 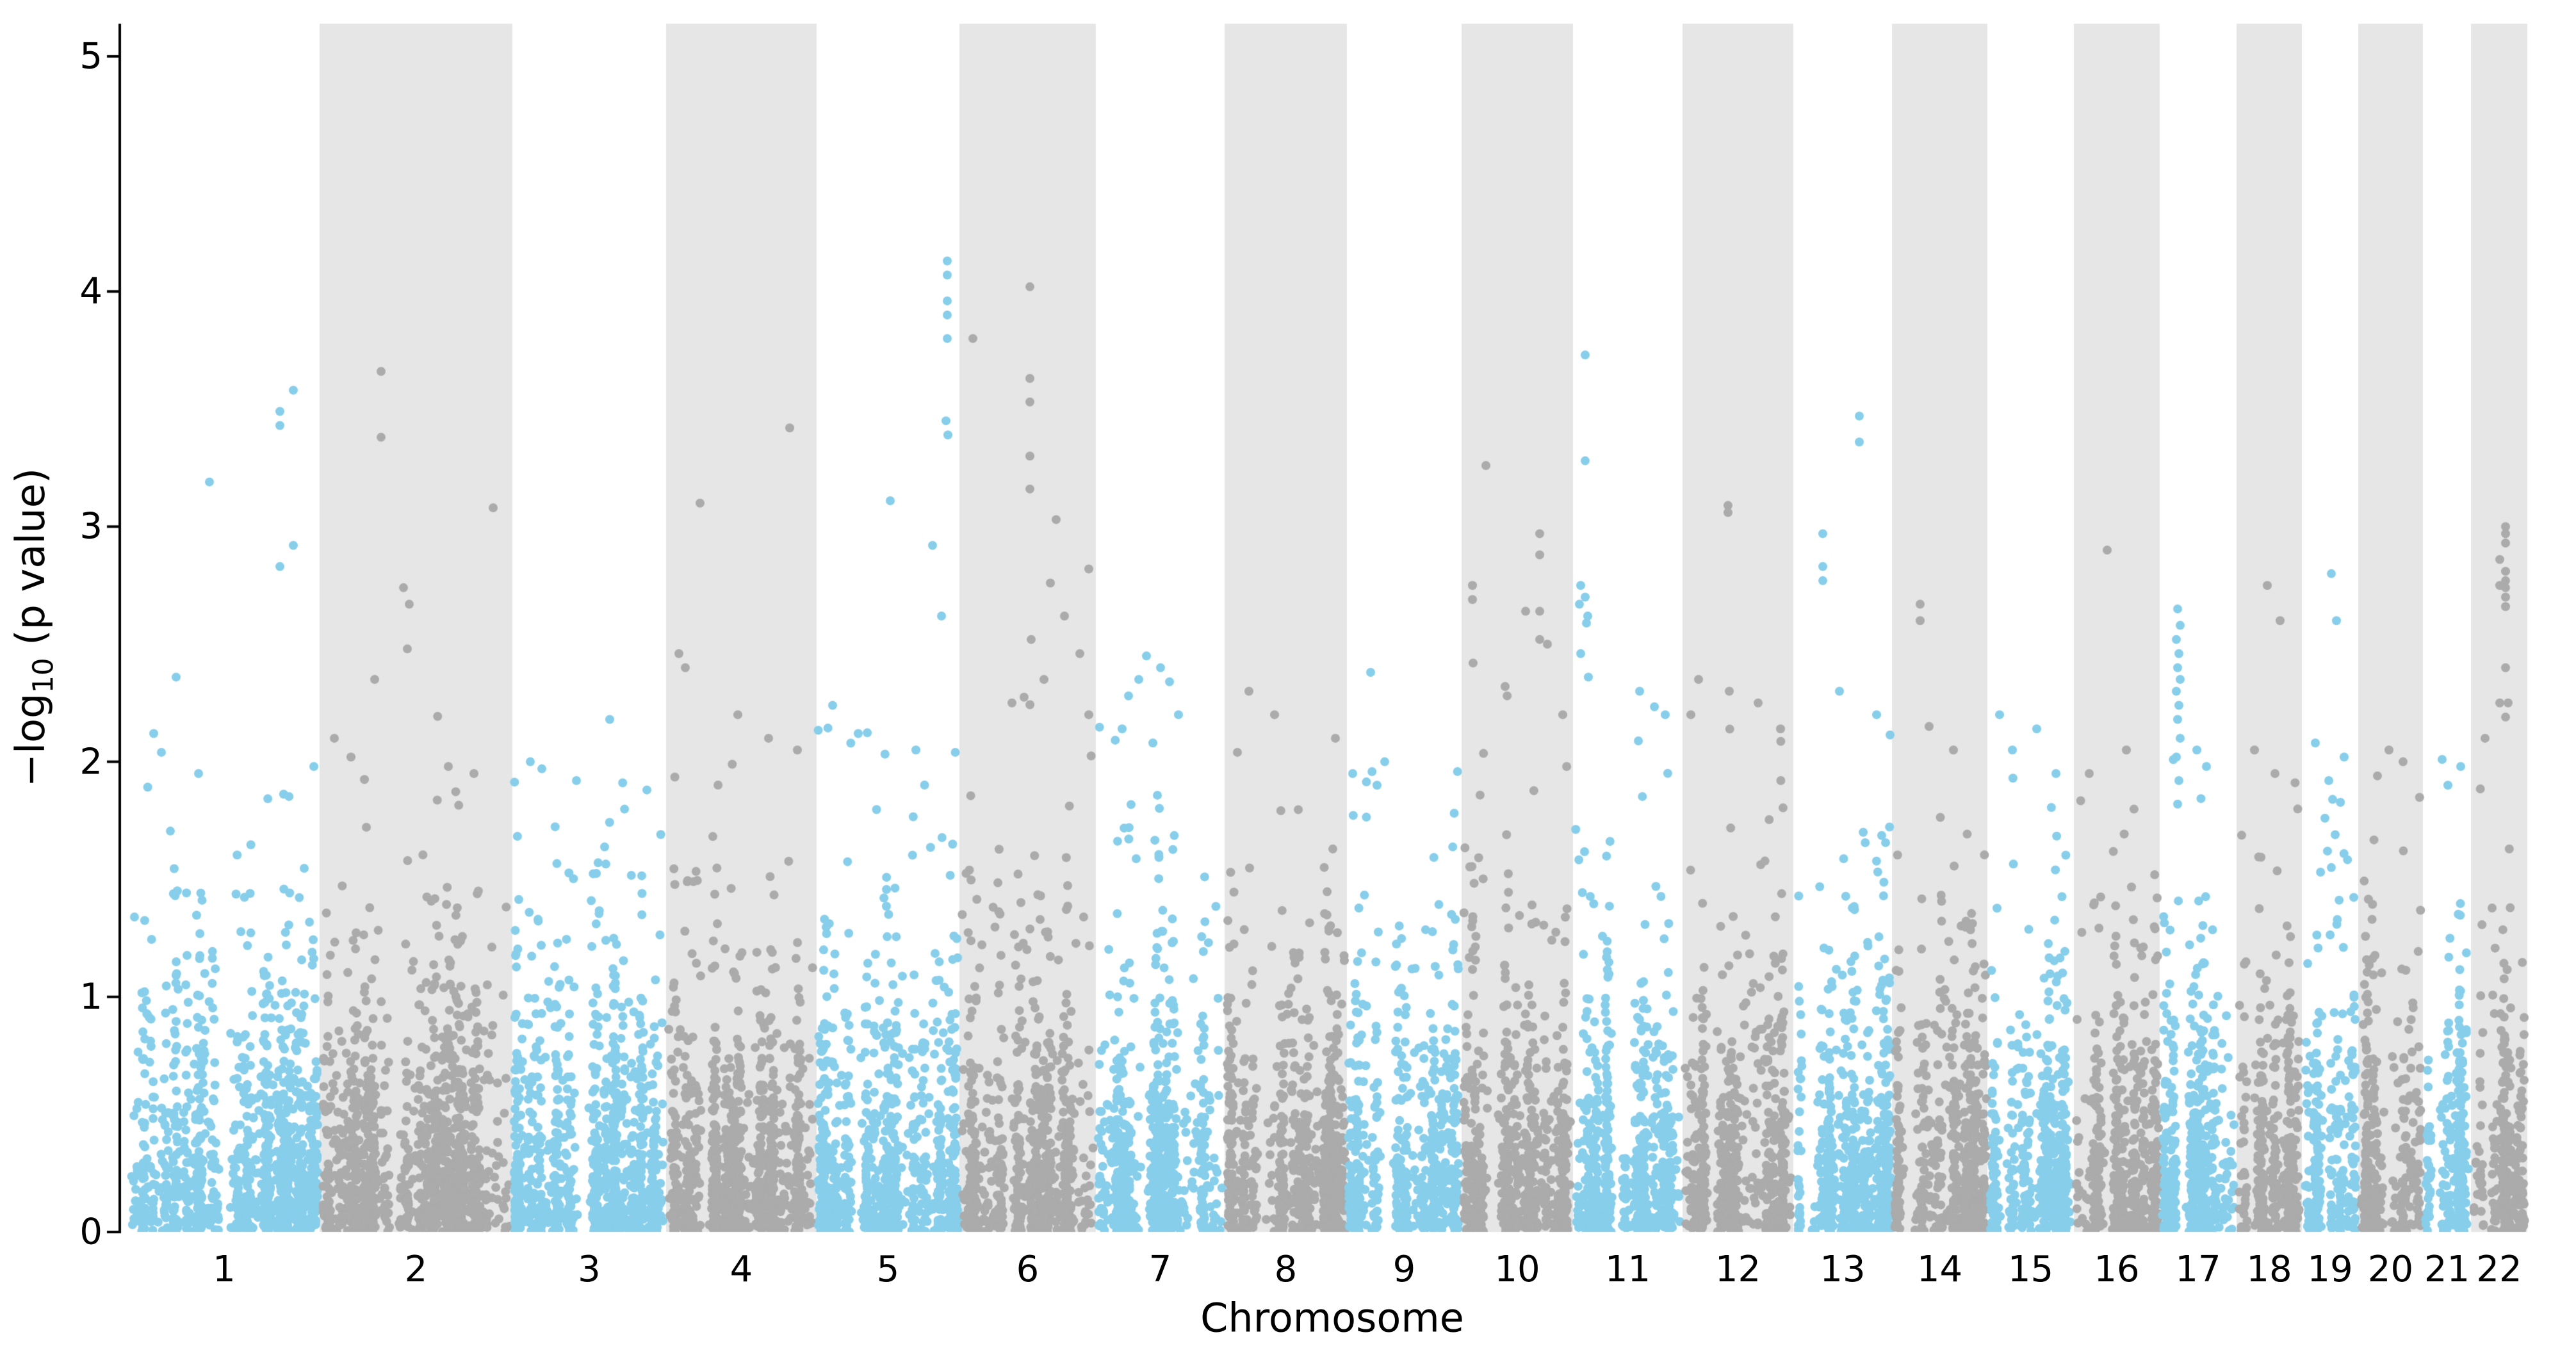 I want to click on x-tick-label-chr13: 13, so click(x=1843, y=1269).